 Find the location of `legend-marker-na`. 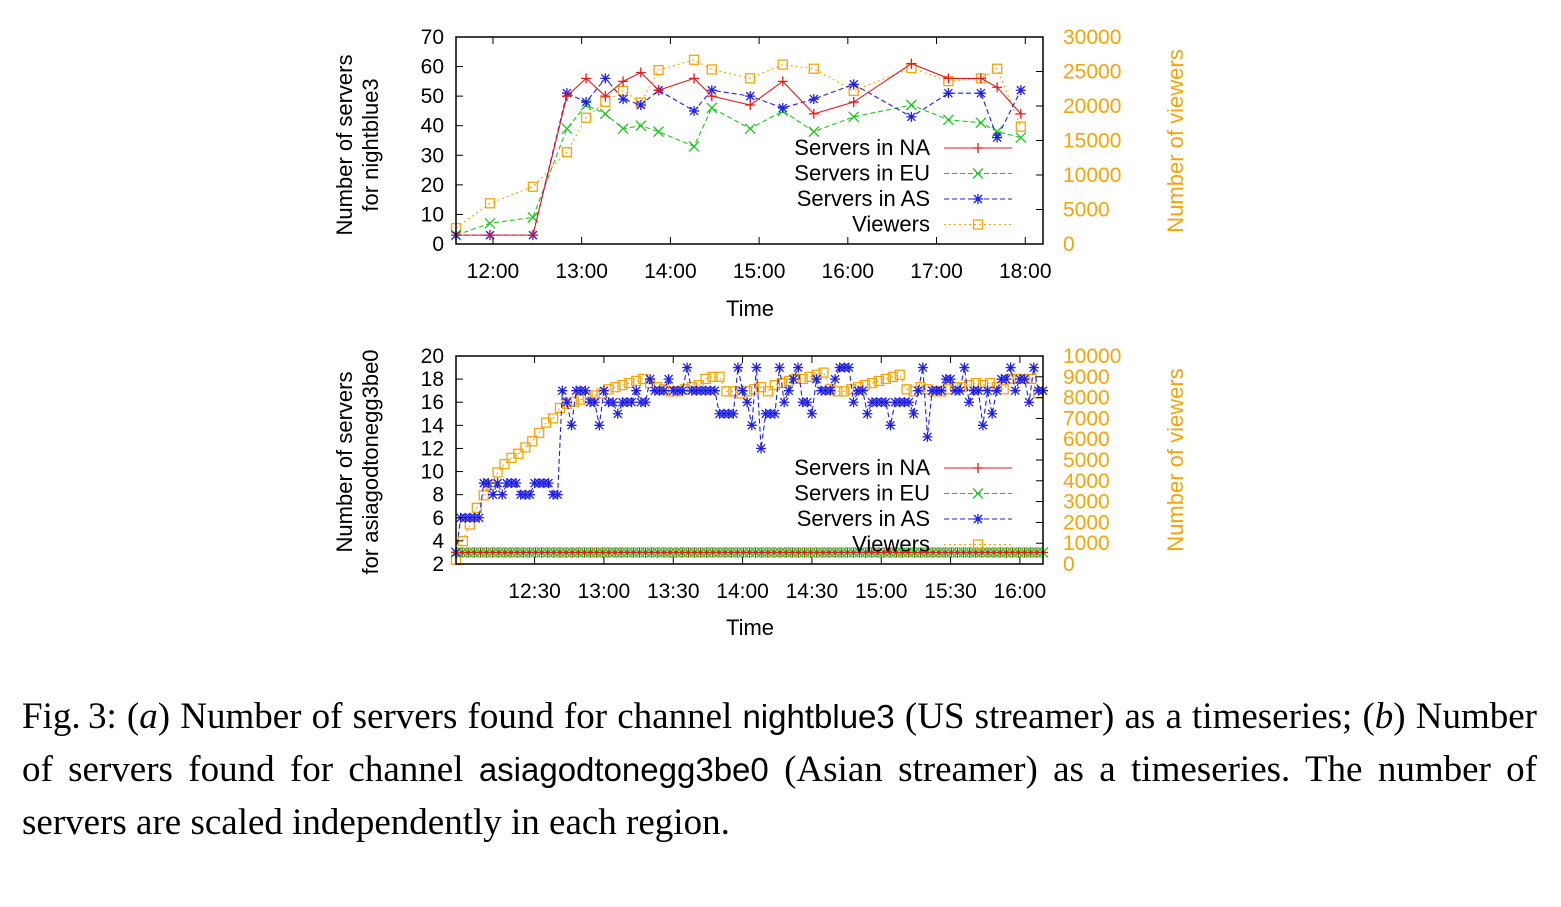

legend-marker-na is located at coordinates (978, 148).